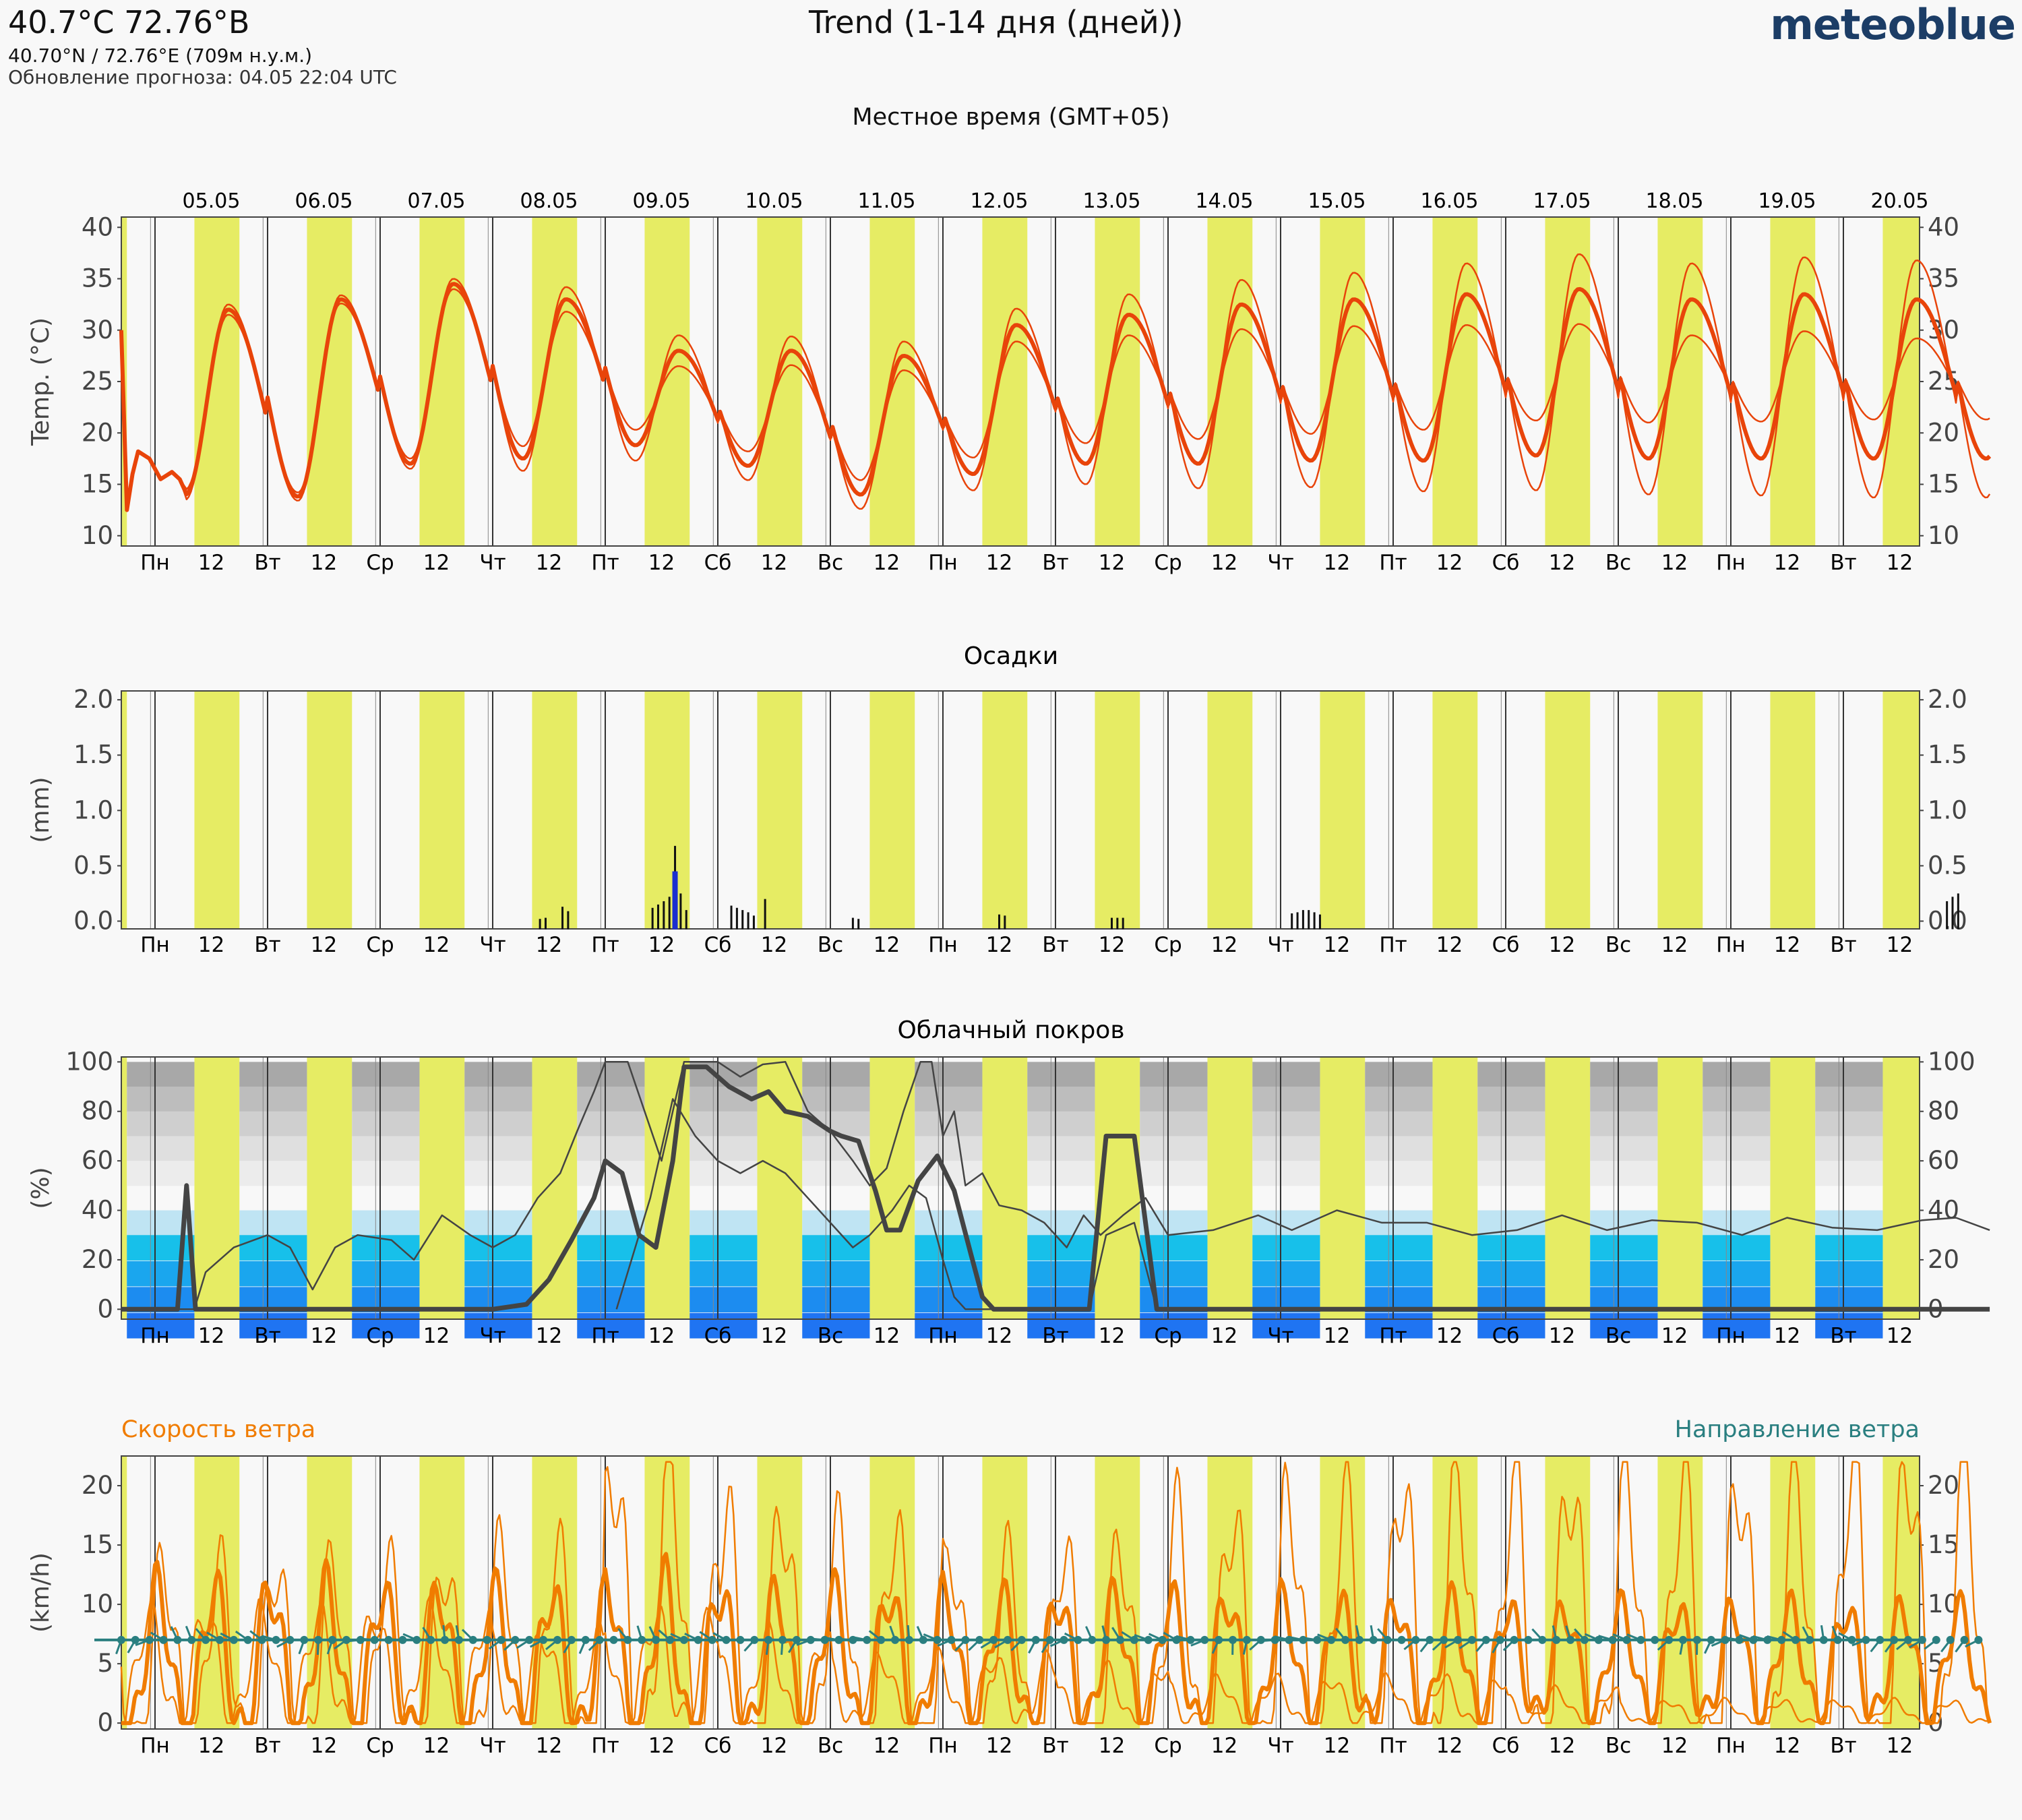 The width and height of the screenshot is (2022, 1820). Describe the element at coordinates (93, 699) in the screenshot. I see `y-tick-left: 2.0` at that location.